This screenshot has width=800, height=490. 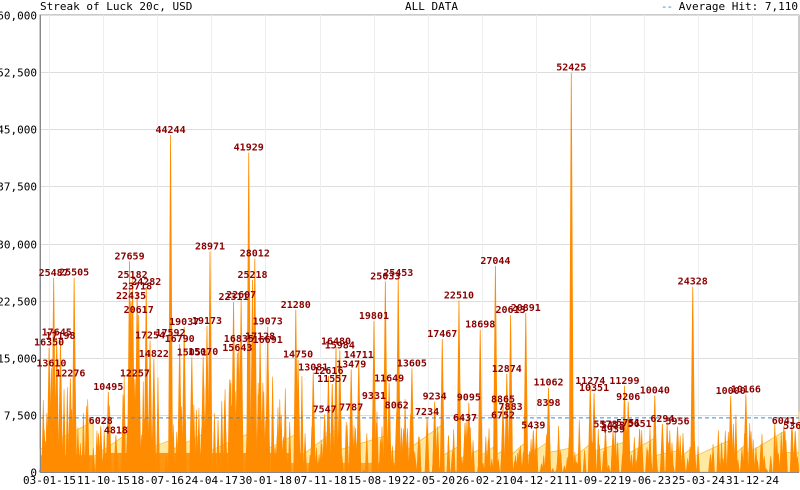 I want to click on peak-value-label: 23718, so click(x=137, y=286).